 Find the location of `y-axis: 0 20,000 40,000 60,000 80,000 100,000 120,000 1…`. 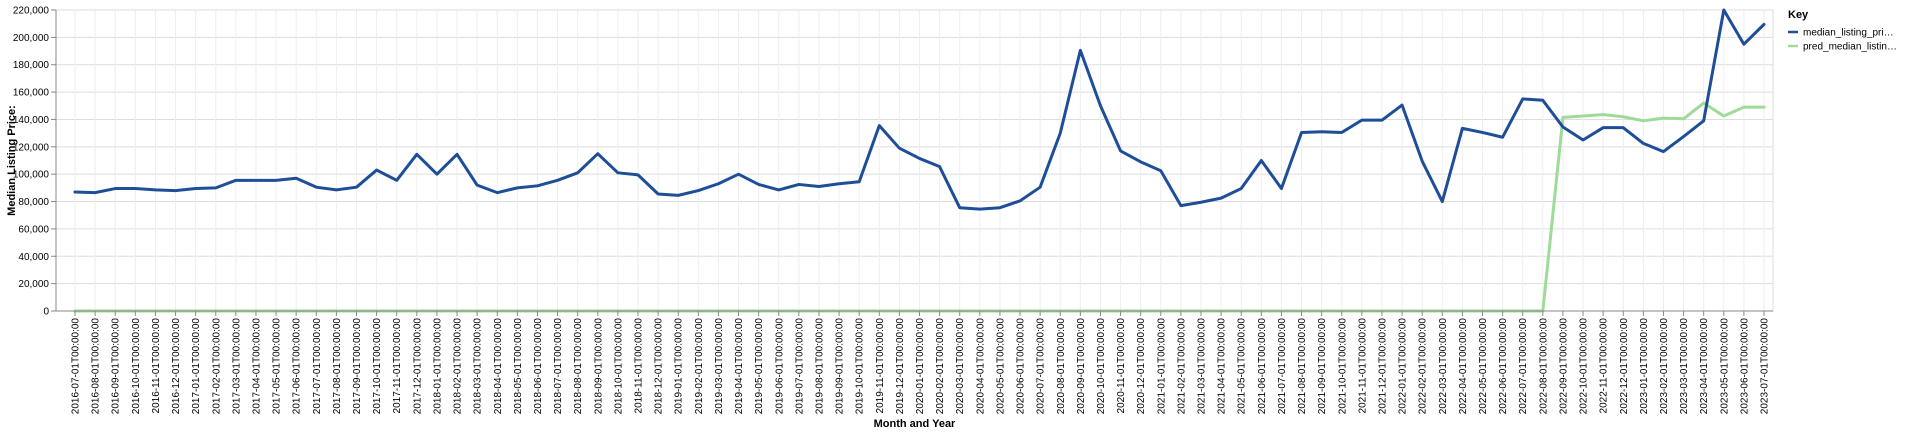

y-axis: 0 20,000 40,000 60,000 80,000 100,000 120,000 1… is located at coordinates (35, 162).